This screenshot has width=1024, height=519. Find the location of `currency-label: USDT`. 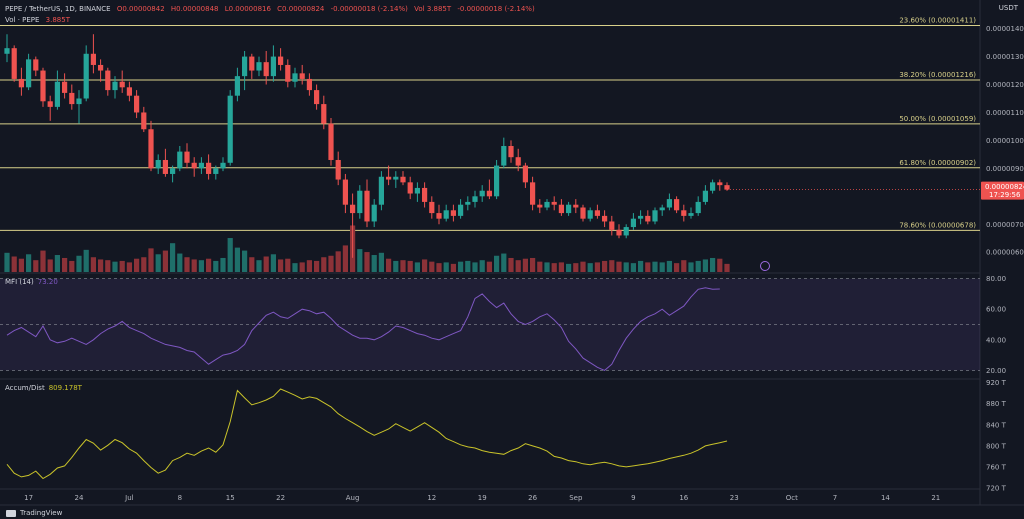

currency-label: USDT is located at coordinates (1008, 8).